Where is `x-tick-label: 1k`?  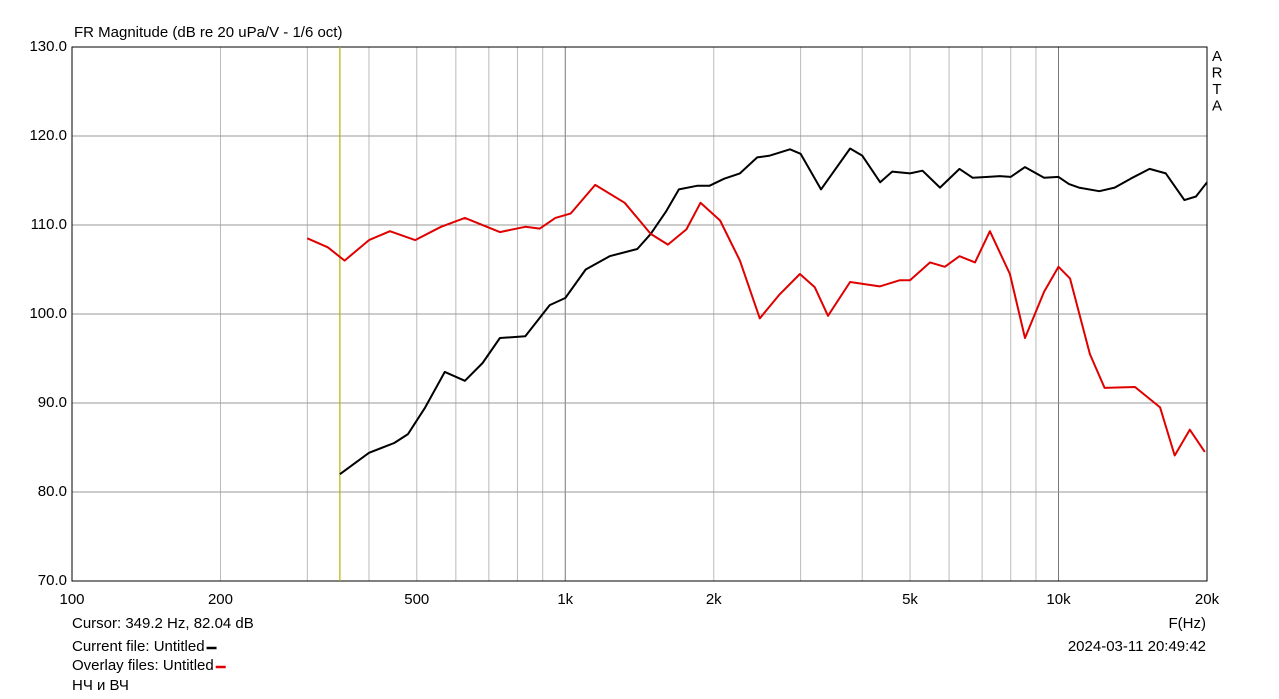
x-tick-label: 1k is located at coordinates (565, 599).